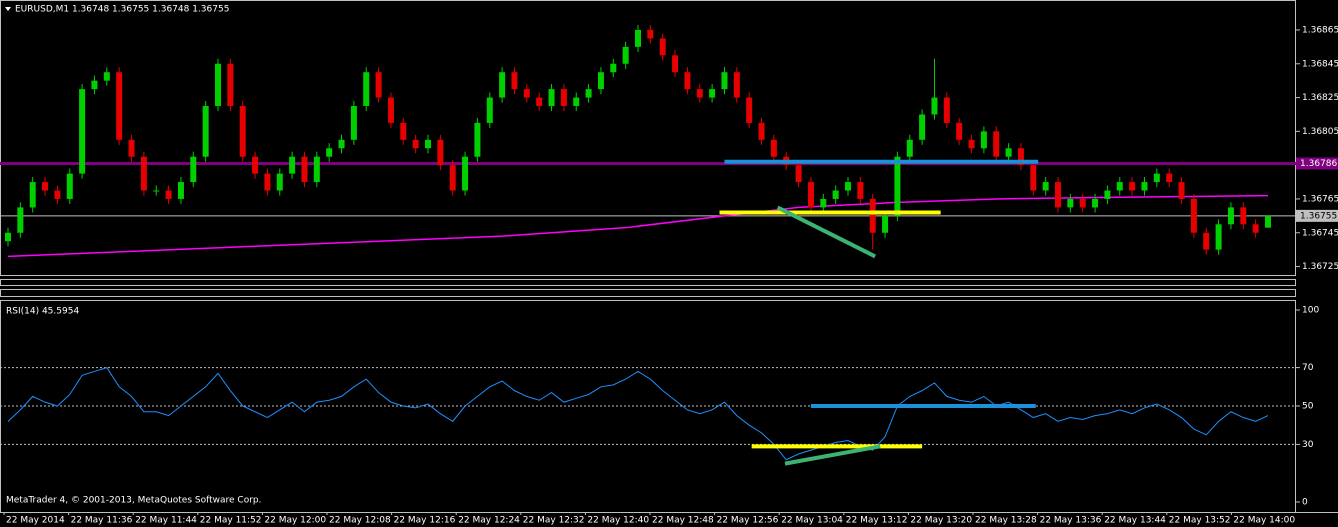 The width and height of the screenshot is (1338, 527). What do you see at coordinates (1310, 311) in the screenshot?
I see `y-tick-label: 100` at bounding box center [1310, 311].